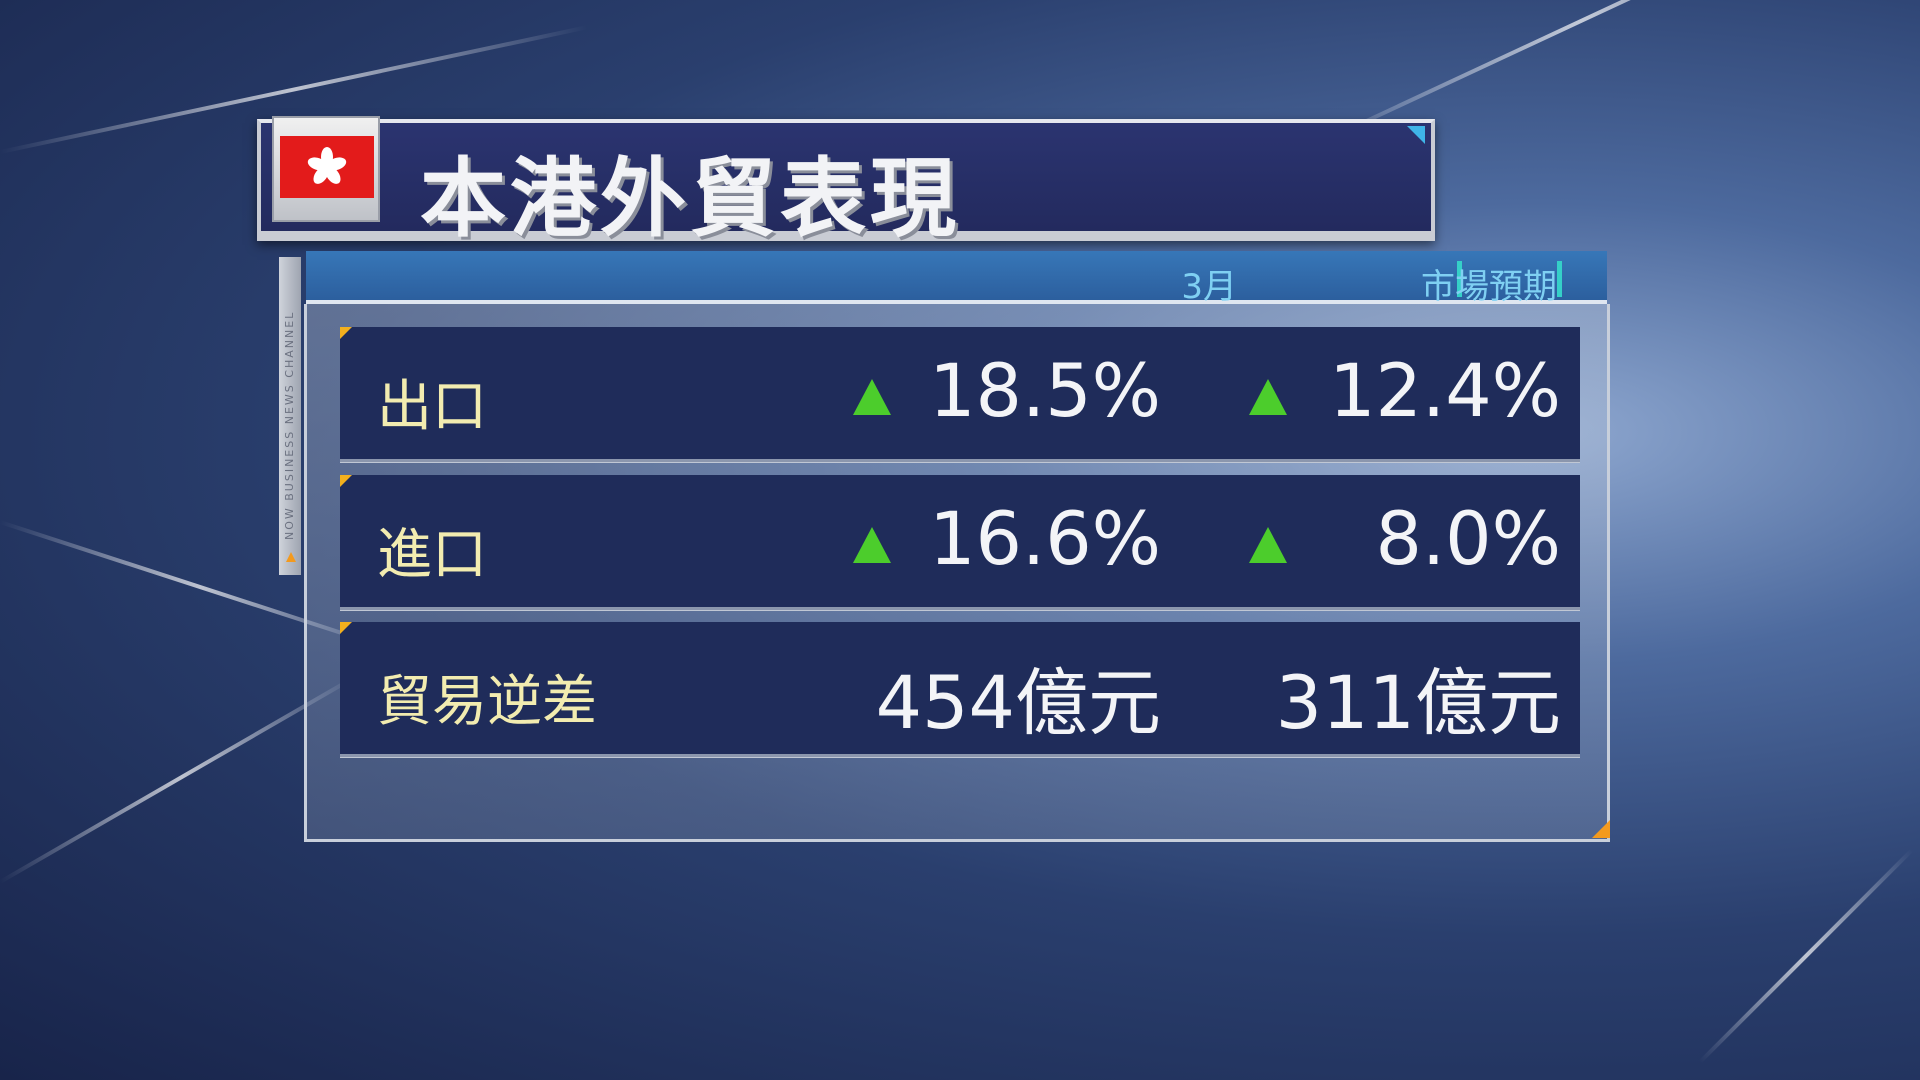 The height and width of the screenshot is (1080, 1920). I want to click on table-row-exports: 出口 18.5% 12.4%, so click(960, 394).